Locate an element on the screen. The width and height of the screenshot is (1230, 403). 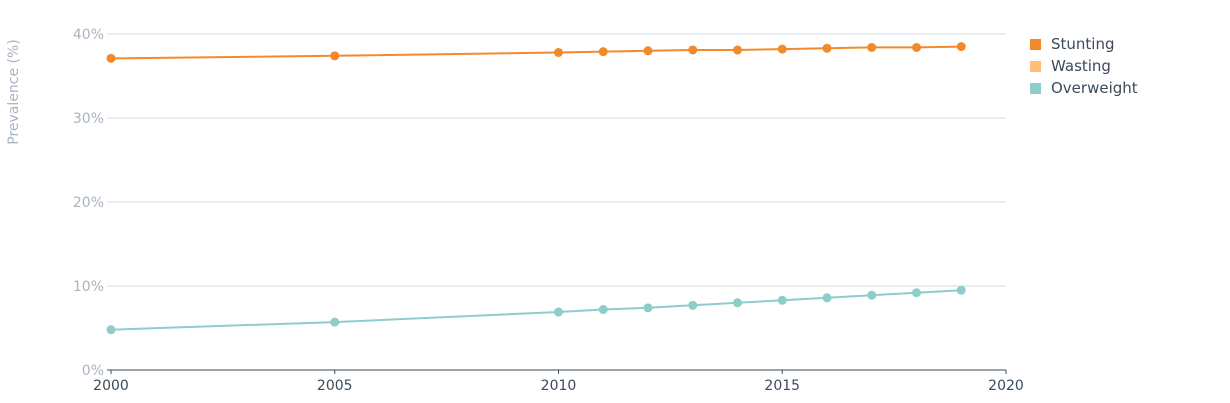
y-tick-label: 10% is located at coordinates (88, 287).